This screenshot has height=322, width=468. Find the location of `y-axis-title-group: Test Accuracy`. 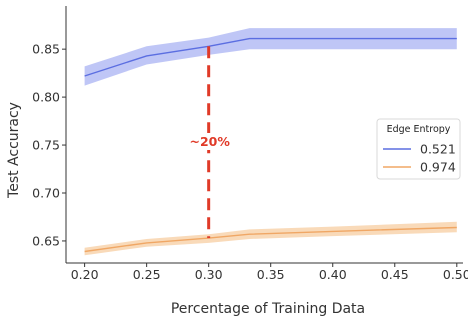

y-axis-title-group: Test Accuracy is located at coordinates (14, 150).